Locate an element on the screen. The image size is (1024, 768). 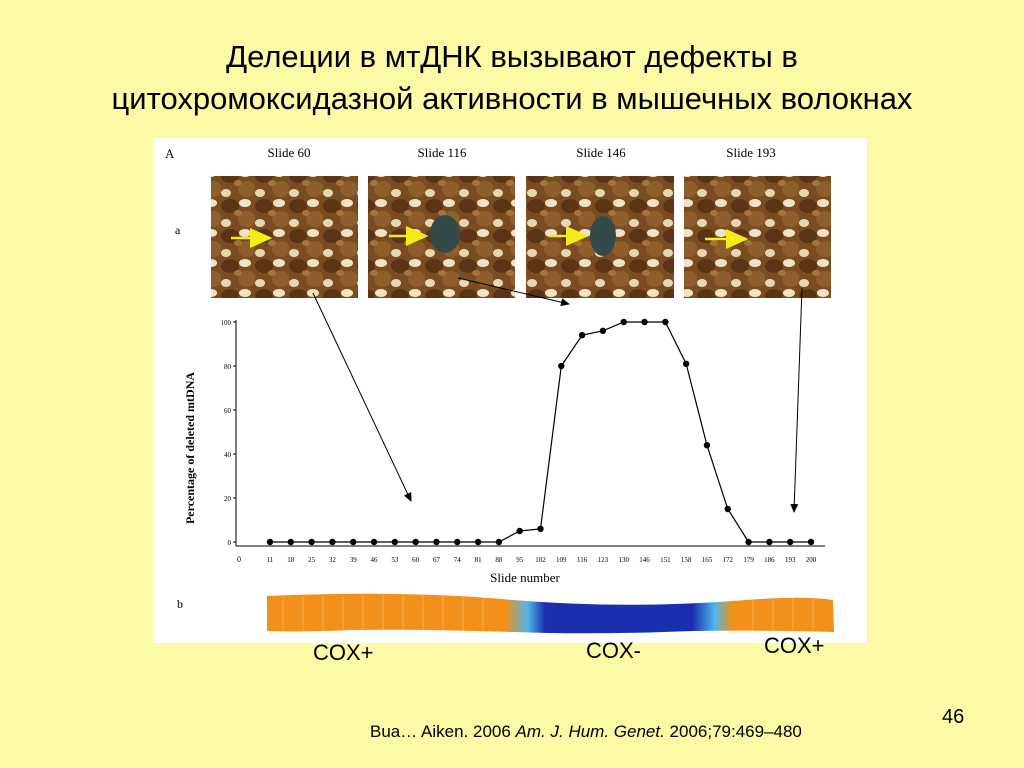
x-tick-label: 67 is located at coordinates (437, 560).